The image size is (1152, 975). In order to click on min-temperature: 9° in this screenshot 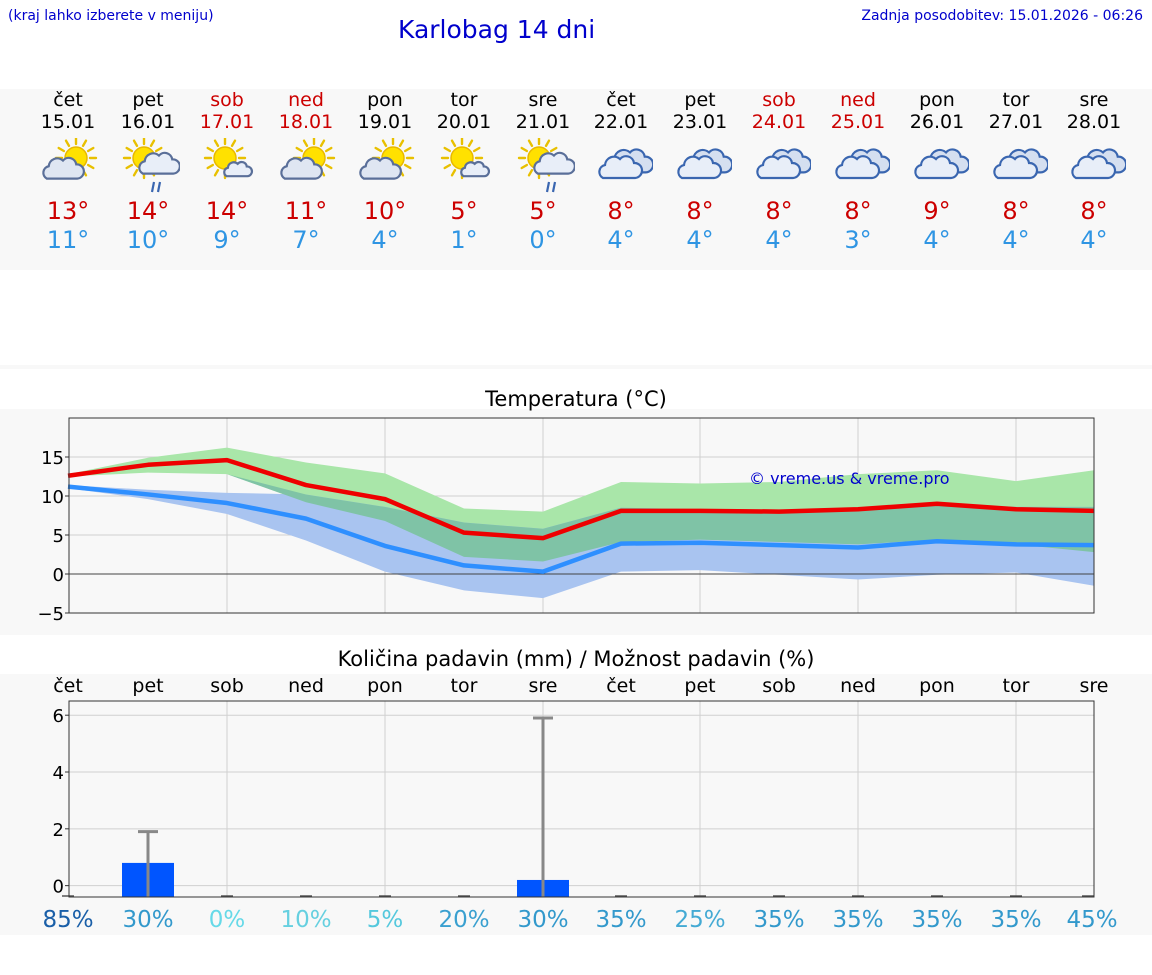, I will do `click(227, 240)`.